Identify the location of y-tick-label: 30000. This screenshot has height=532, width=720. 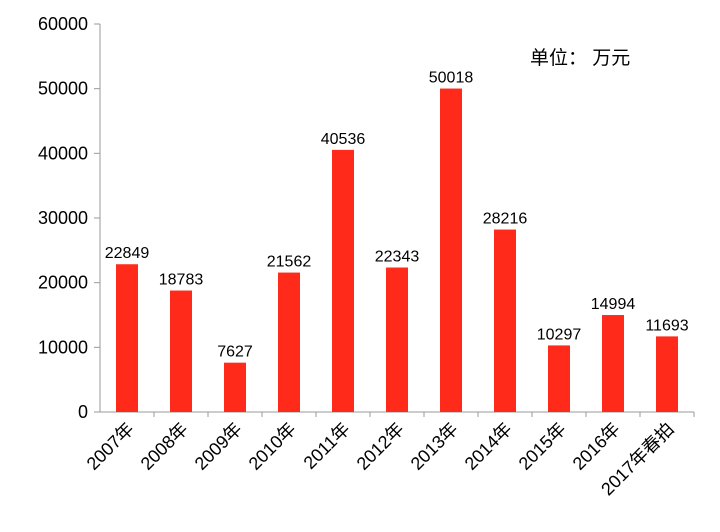
(63, 218).